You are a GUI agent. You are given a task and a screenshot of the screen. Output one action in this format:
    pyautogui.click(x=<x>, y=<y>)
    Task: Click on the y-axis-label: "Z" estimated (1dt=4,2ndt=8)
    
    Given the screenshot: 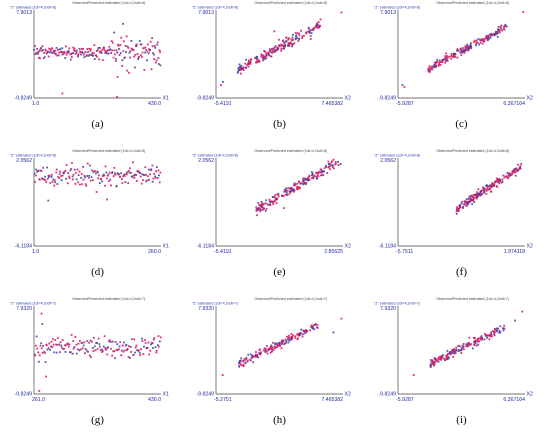 What is the action you would take?
    pyautogui.click(x=33, y=8)
    